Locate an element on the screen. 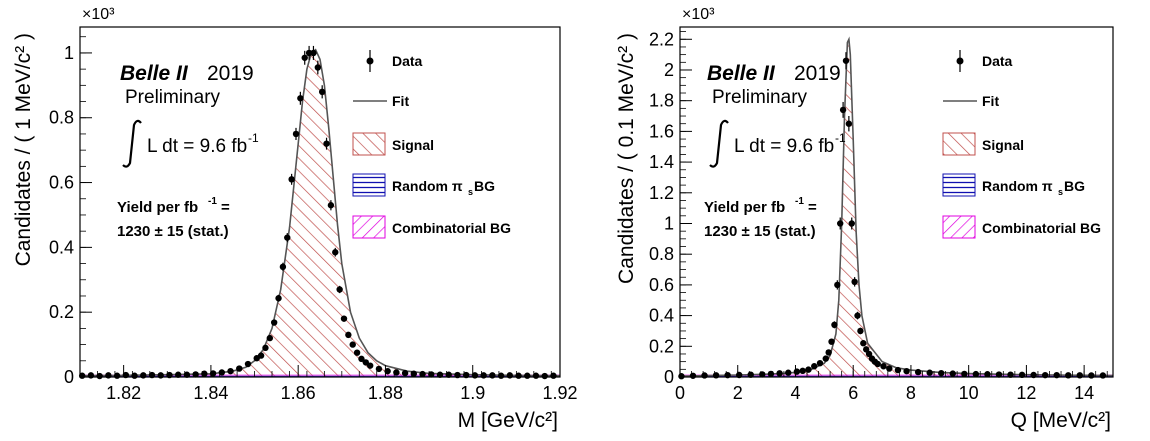 The width and height of the screenshot is (1150, 441). y-tick-label: 2.2 is located at coordinates (661, 39).